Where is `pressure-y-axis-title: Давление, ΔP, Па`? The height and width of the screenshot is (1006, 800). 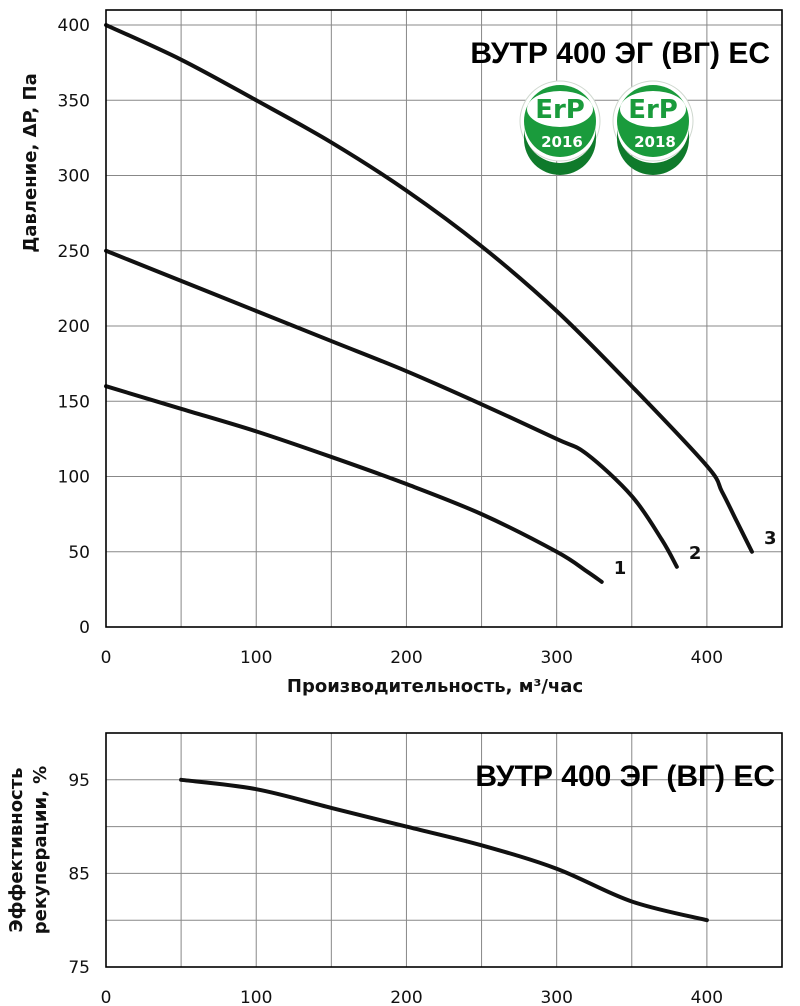 pressure-y-axis-title: Давление, ΔP, Па is located at coordinates (30, 162).